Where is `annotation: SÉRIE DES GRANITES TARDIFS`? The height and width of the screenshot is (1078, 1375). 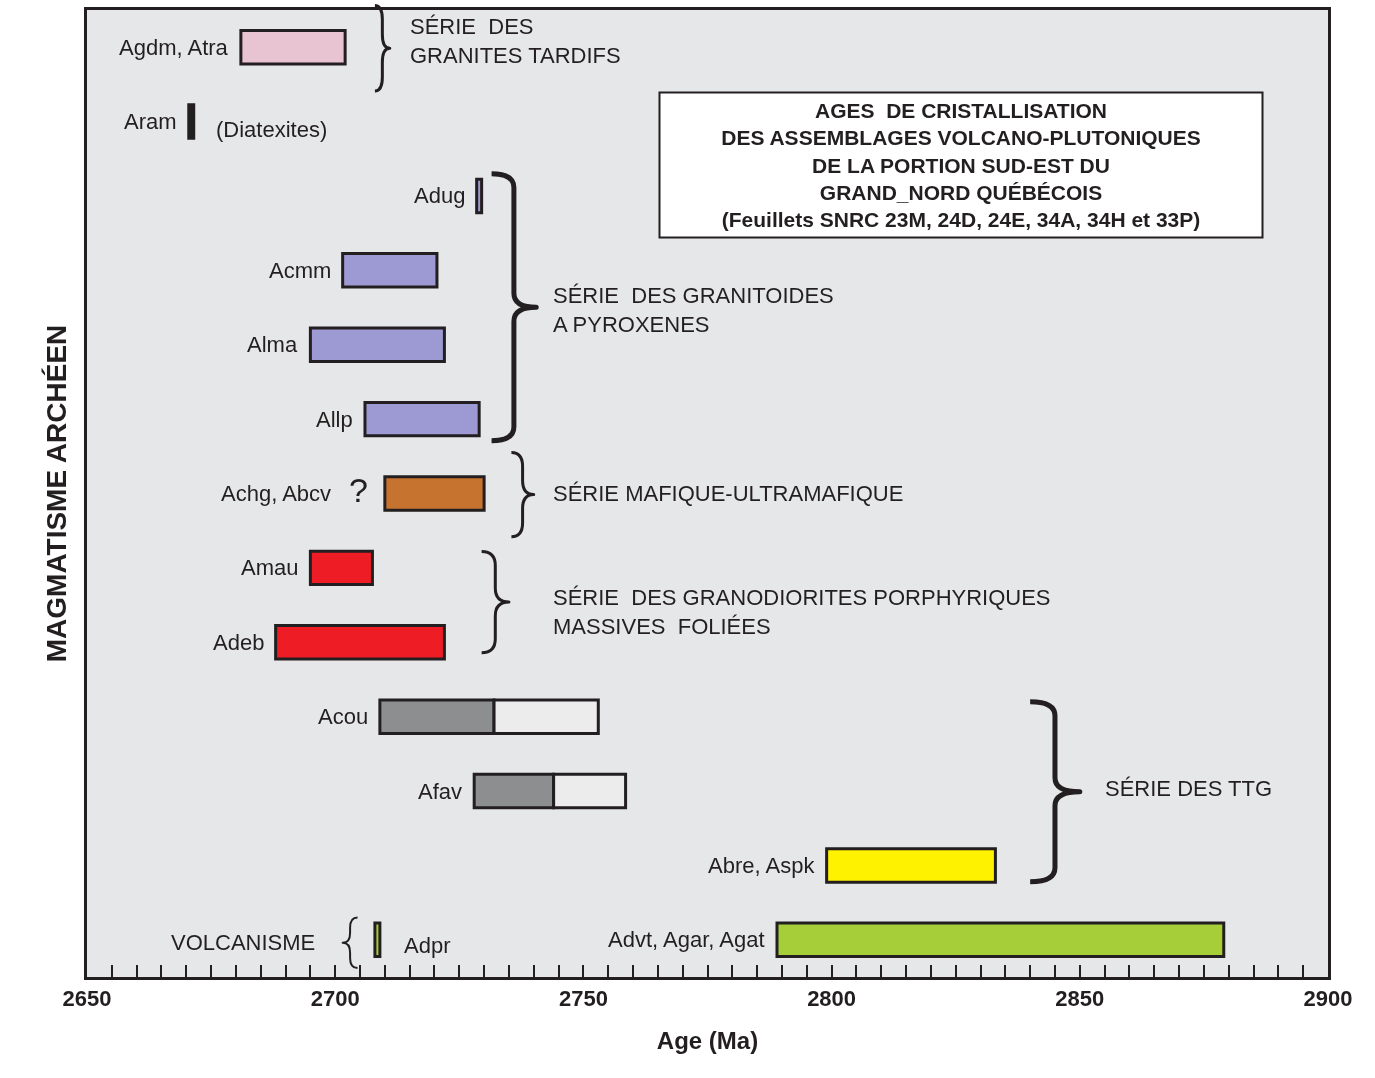 annotation: SÉRIE DES GRANITES TARDIFS is located at coordinates (515, 41).